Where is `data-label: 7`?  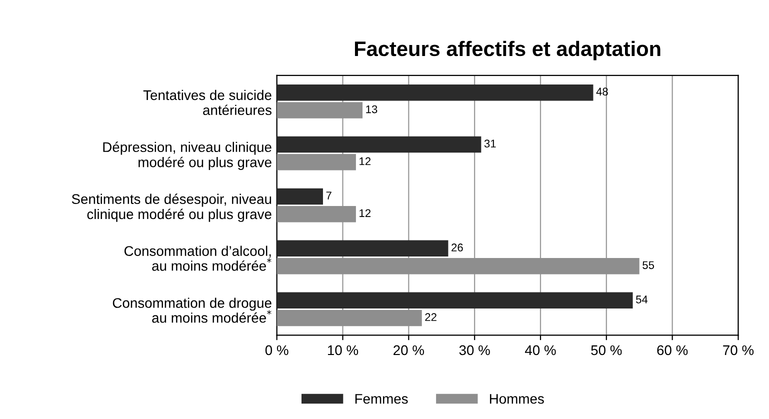 data-label: 7 is located at coordinates (329, 196).